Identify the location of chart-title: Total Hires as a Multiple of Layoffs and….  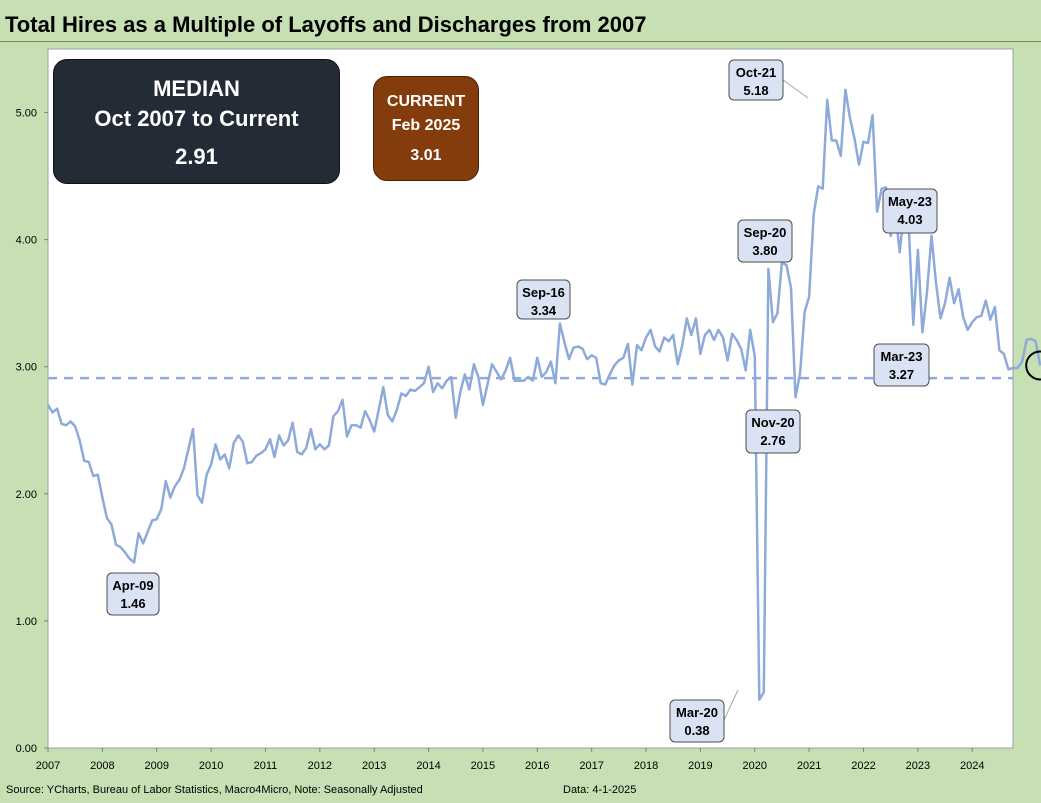
(326, 24).